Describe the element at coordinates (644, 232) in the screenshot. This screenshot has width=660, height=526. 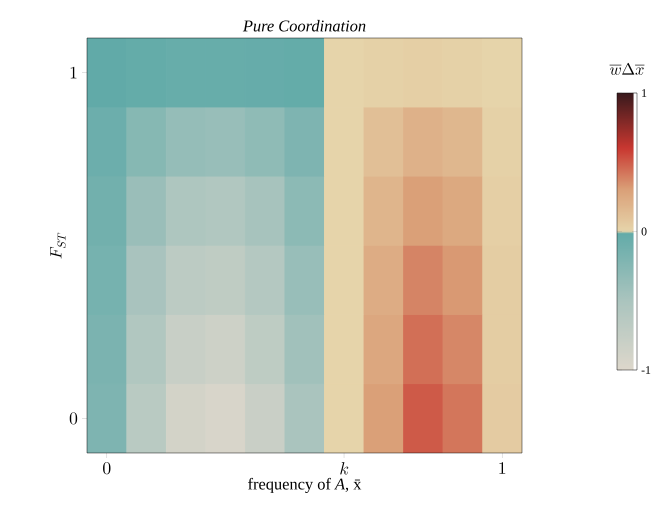
I see `color-bar-label: 0` at that location.